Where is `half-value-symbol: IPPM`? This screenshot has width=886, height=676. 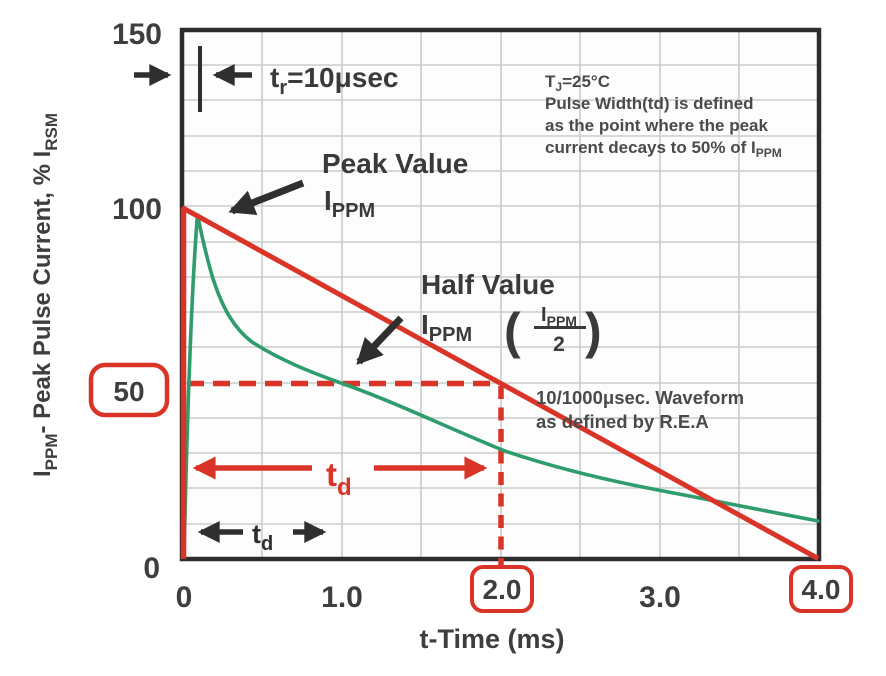 half-value-symbol: IPPM is located at coordinates (446, 327).